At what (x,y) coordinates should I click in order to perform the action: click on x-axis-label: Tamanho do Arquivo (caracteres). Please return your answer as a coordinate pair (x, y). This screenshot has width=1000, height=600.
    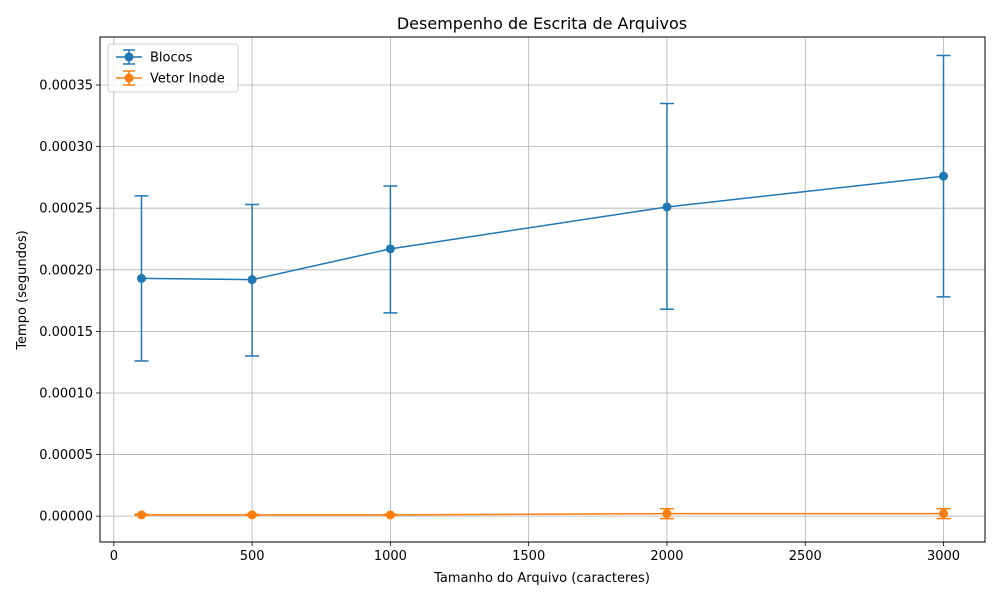
    Looking at the image, I should click on (541, 578).